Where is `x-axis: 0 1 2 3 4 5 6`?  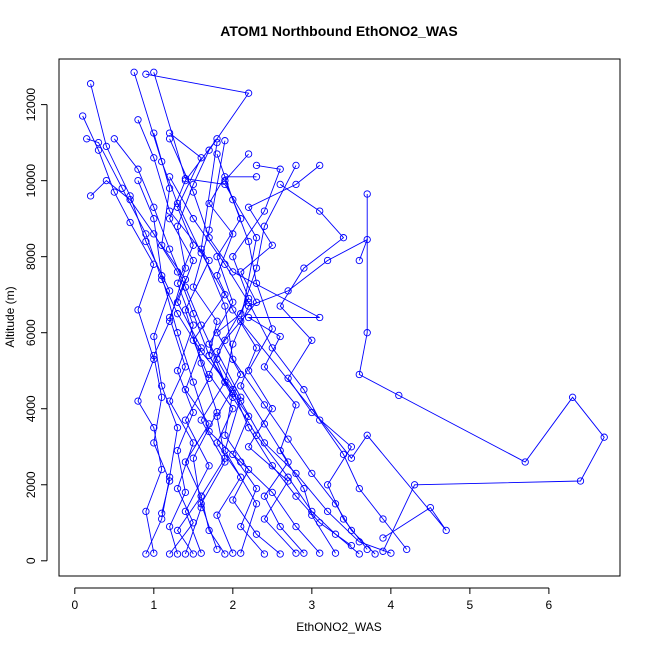
x-axis: 0 1 2 3 4 5 6 is located at coordinates (312, 599).